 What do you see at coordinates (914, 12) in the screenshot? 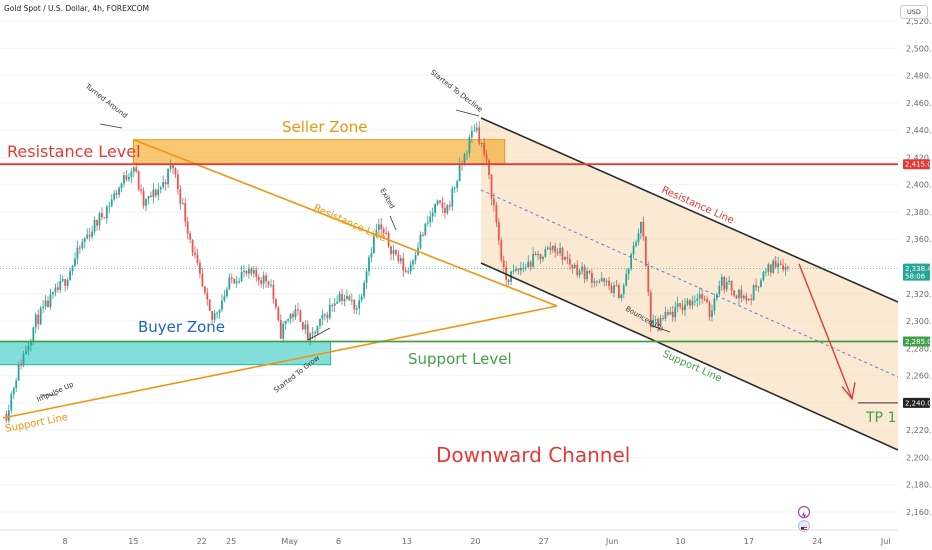
I see `currency-button: USD` at bounding box center [914, 12].